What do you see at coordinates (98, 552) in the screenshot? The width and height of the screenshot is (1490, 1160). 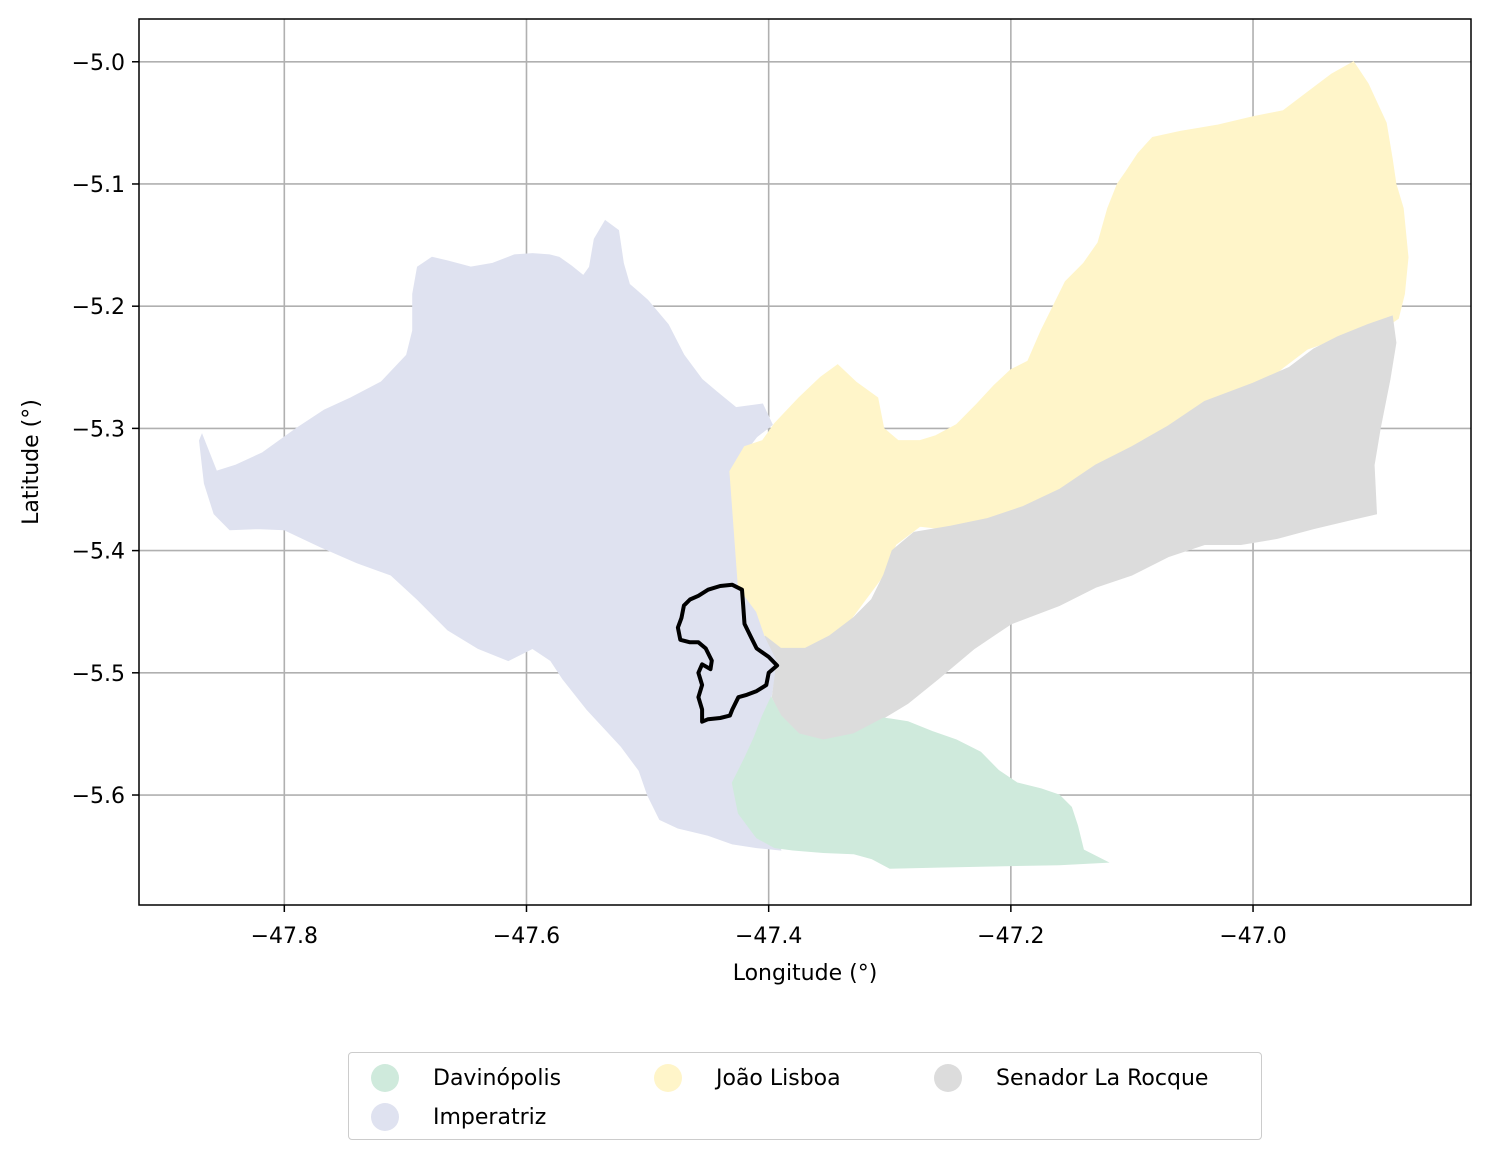 I see `y-tick-label: −5.4` at bounding box center [98, 552].